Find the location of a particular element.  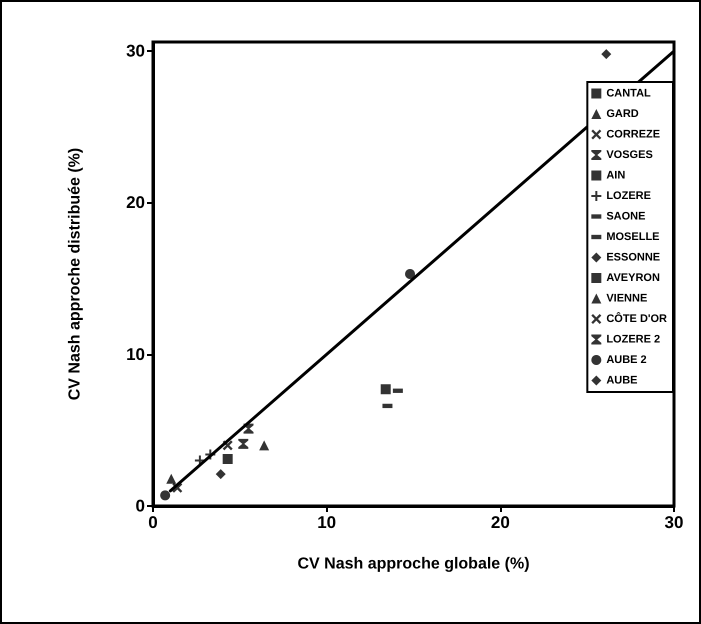

legend-label: GARD is located at coordinates (622, 114).